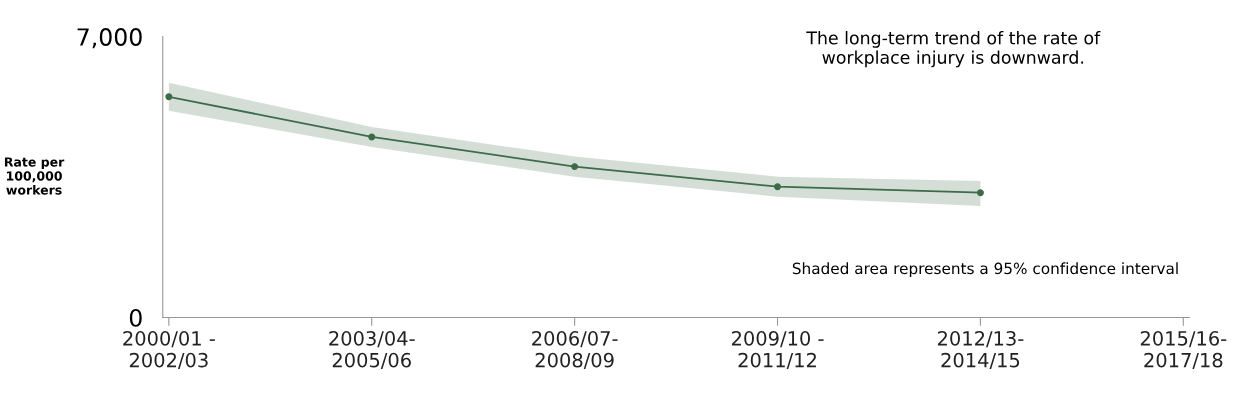  What do you see at coordinates (575, 350) in the screenshot?
I see `x-tick-label: 2006/07- 2008/09` at bounding box center [575, 350].